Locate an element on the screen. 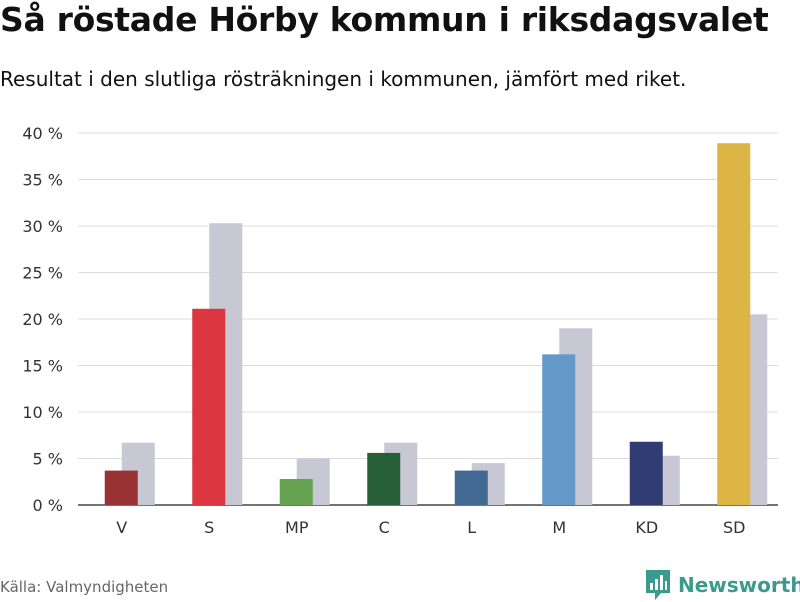 The width and height of the screenshot is (800, 602). x-tick-label: MP is located at coordinates (297, 527).